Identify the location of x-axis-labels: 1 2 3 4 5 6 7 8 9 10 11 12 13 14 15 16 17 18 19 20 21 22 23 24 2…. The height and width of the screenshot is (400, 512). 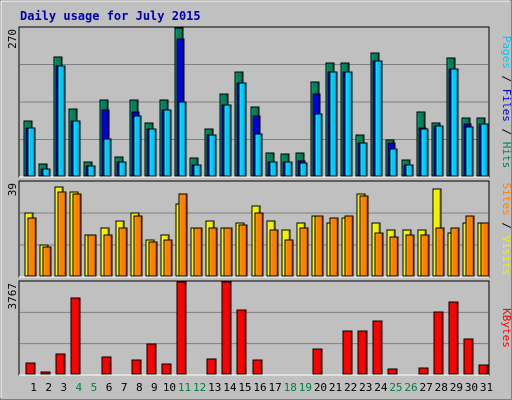
(261, 387).